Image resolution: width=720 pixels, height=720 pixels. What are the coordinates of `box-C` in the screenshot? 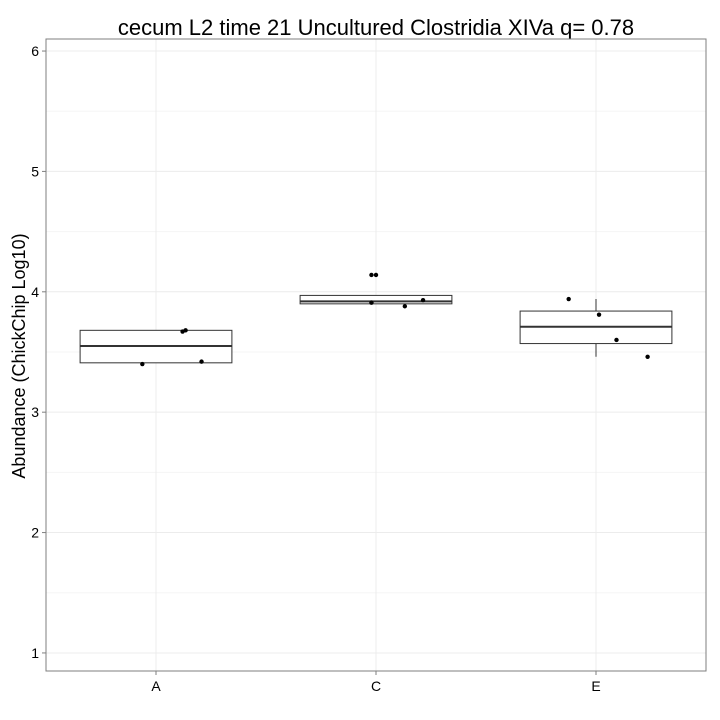 It's located at (376, 299).